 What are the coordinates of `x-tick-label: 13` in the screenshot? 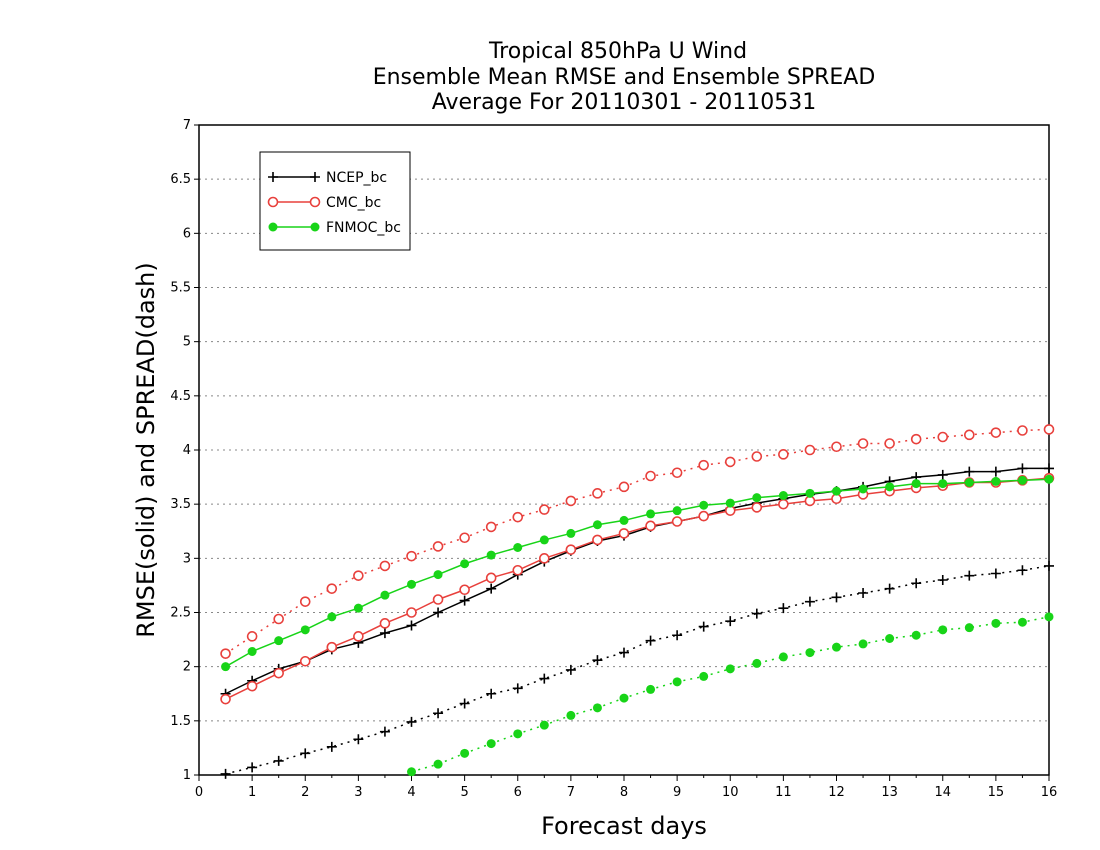 It's located at (889, 792).